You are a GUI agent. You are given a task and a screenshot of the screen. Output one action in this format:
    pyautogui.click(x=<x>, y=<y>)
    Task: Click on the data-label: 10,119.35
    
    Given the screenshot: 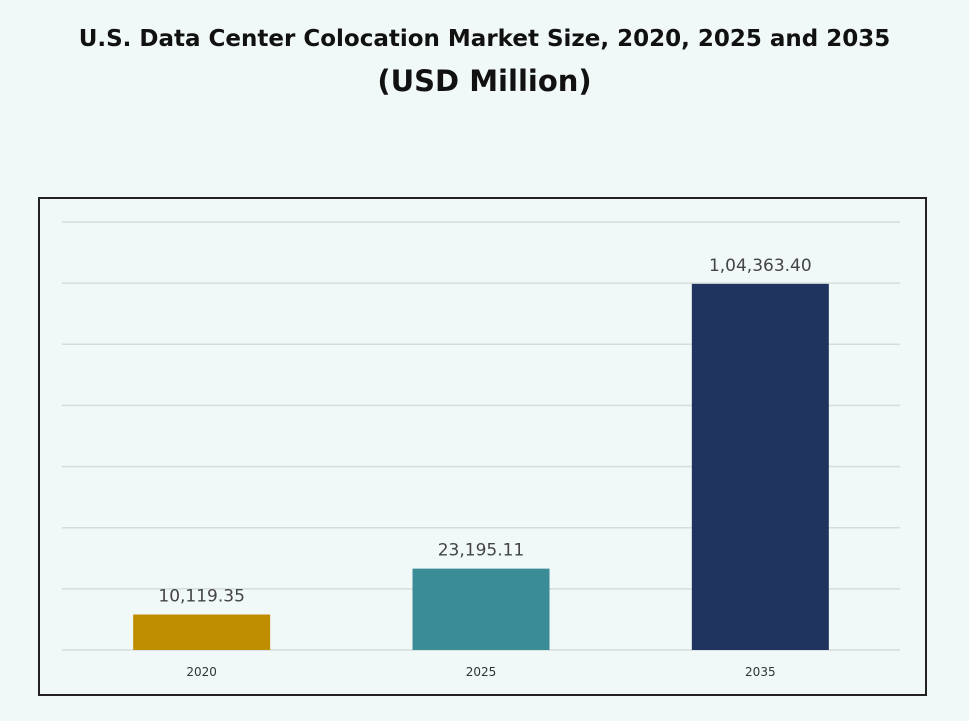 What is the action you would take?
    pyautogui.click(x=201, y=596)
    